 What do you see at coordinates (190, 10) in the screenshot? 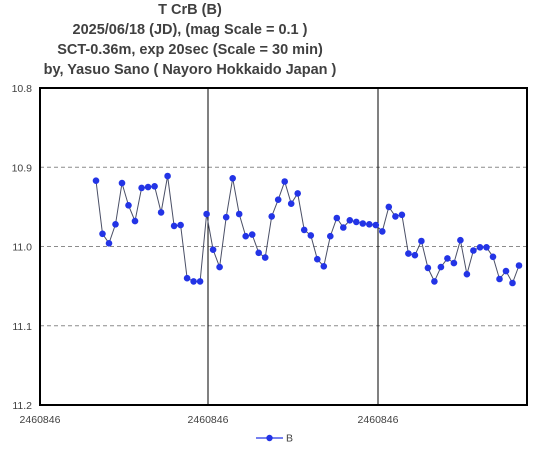
I see `title-line-1: T CrB (B)` at bounding box center [190, 10].